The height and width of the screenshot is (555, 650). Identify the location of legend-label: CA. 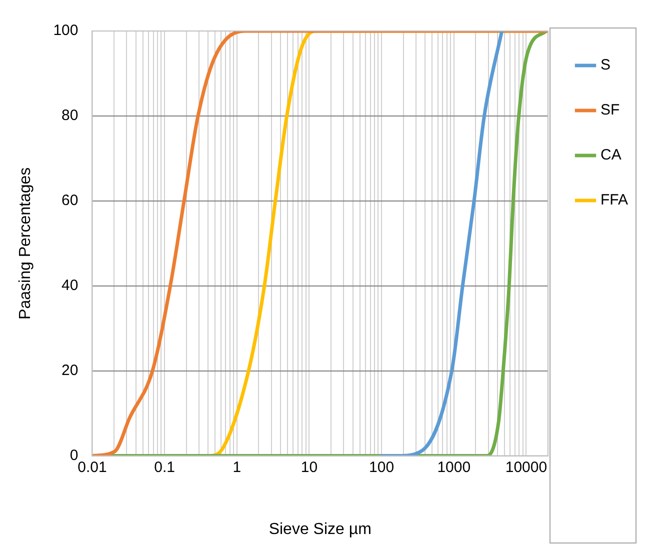
(611, 155).